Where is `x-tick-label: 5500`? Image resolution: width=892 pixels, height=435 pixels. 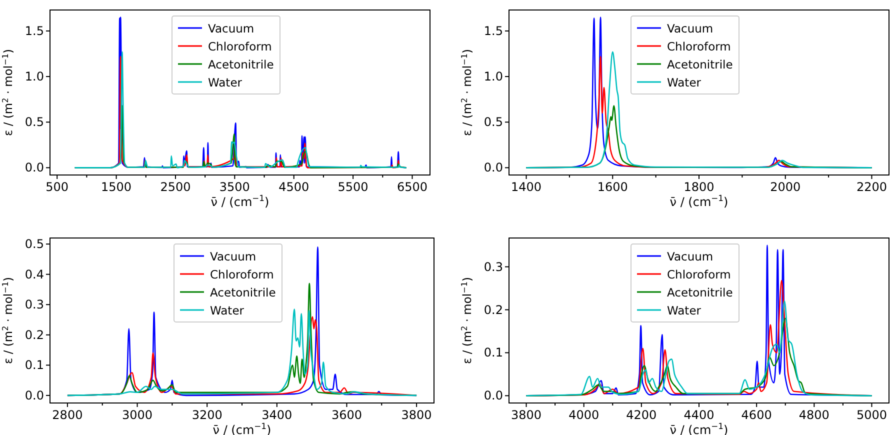
x-tick-label: 5500 is located at coordinates (353, 187).